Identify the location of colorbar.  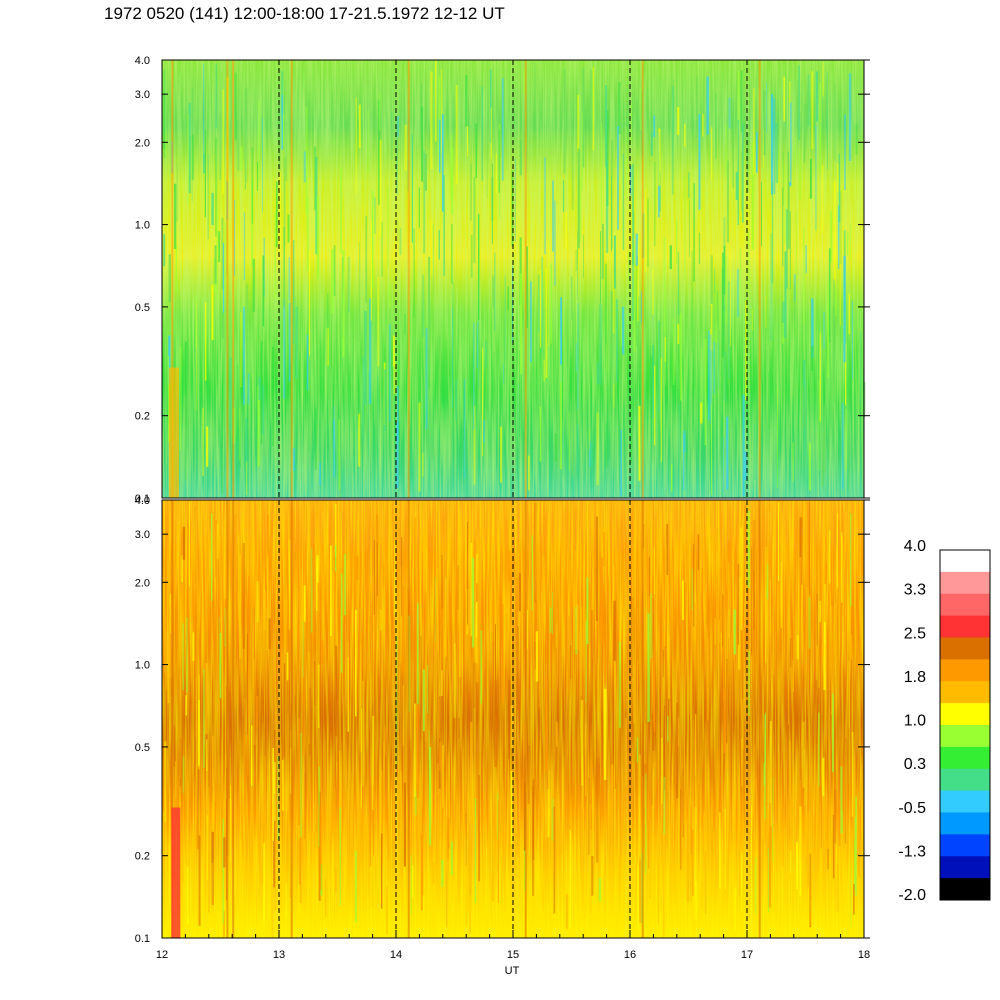
(965, 725).